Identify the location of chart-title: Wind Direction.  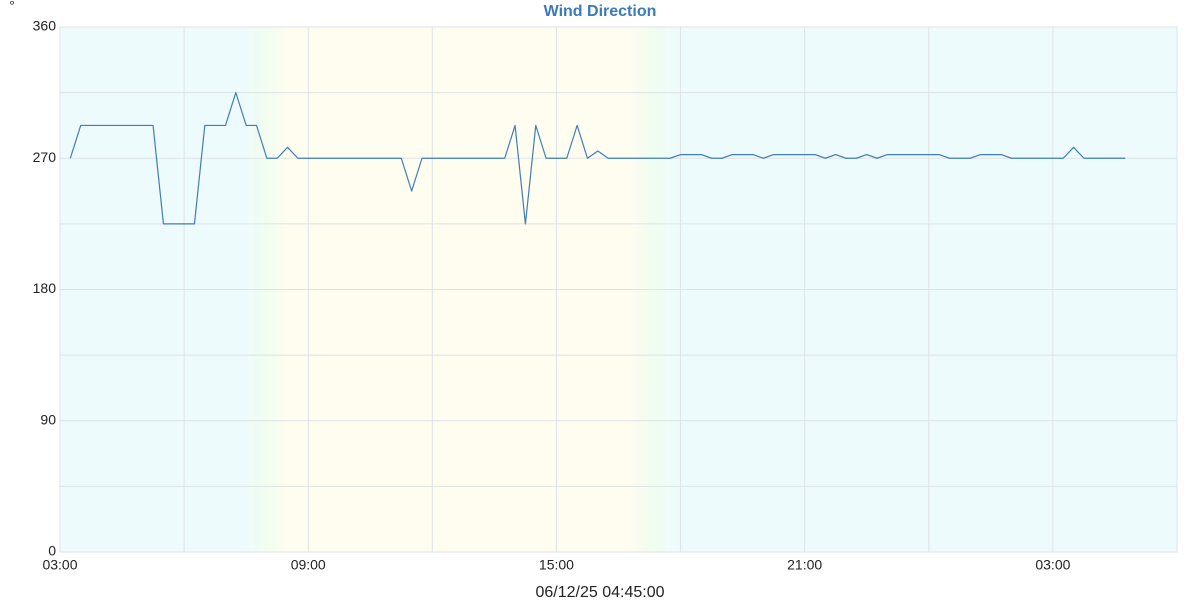
(600, 11).